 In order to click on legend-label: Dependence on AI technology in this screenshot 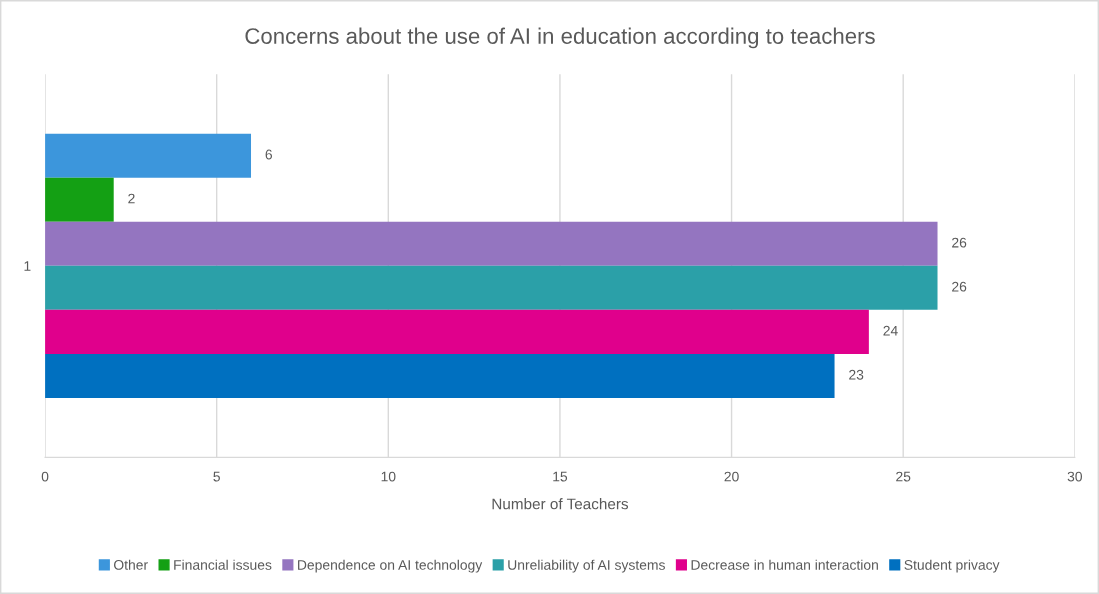, I will do `click(390, 566)`.